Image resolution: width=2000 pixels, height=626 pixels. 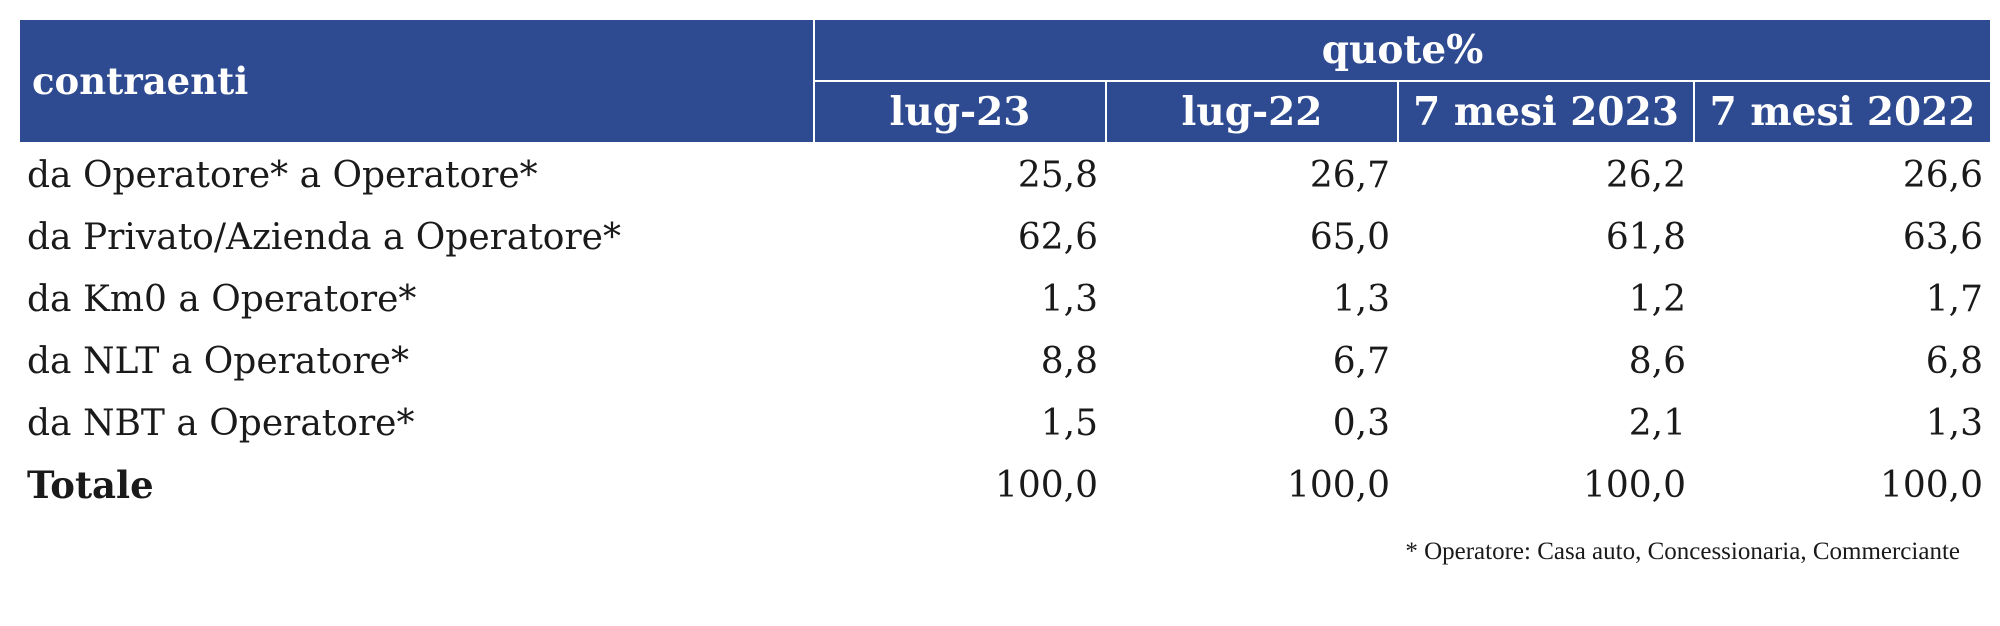 What do you see at coordinates (222, 299) in the screenshot?
I see `row-label: da Km0 a Operatore*` at bounding box center [222, 299].